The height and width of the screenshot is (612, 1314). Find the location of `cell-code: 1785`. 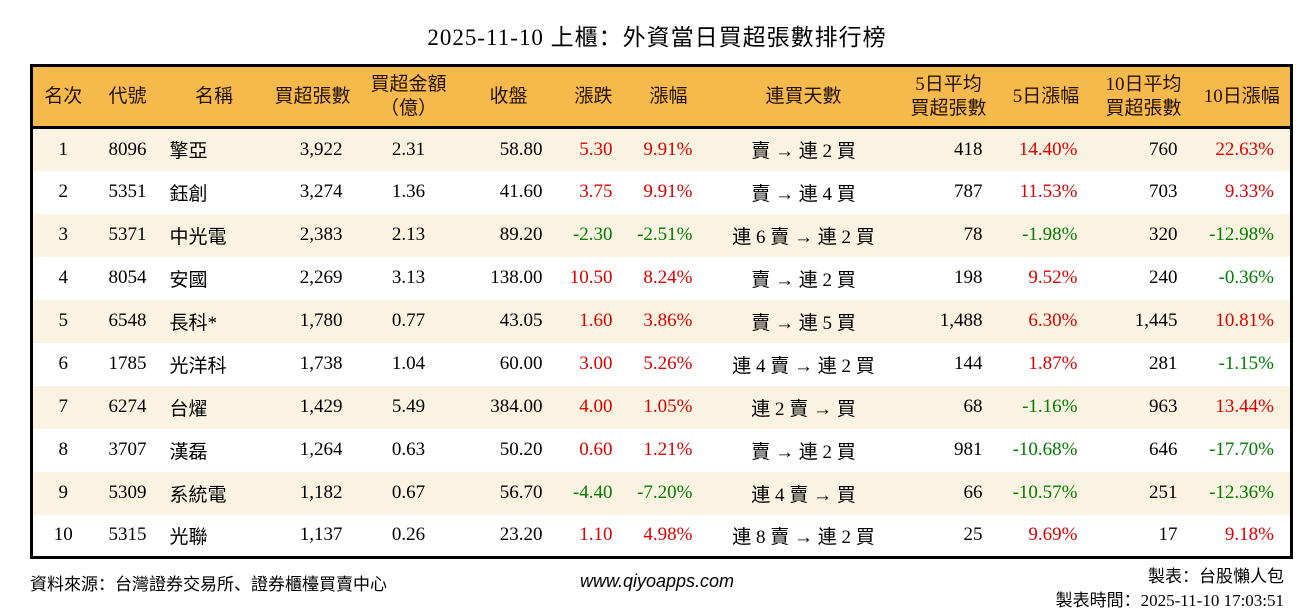

cell-code: 1785 is located at coordinates (127, 363).